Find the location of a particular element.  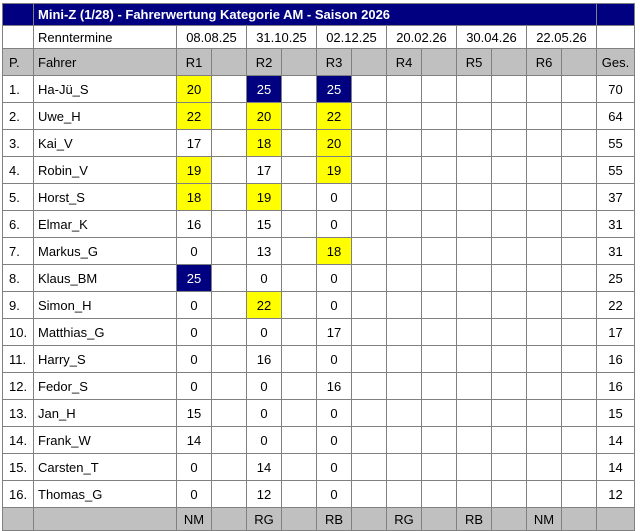

race-result-cell: 18 is located at coordinates (334, 251).